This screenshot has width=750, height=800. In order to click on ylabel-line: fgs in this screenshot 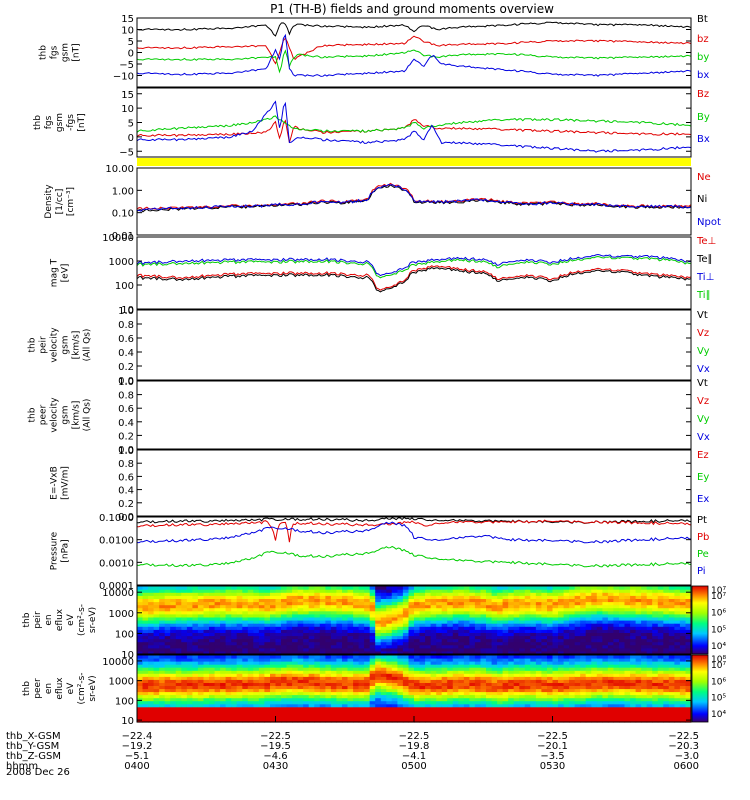, I will do `click(49, 122)`.